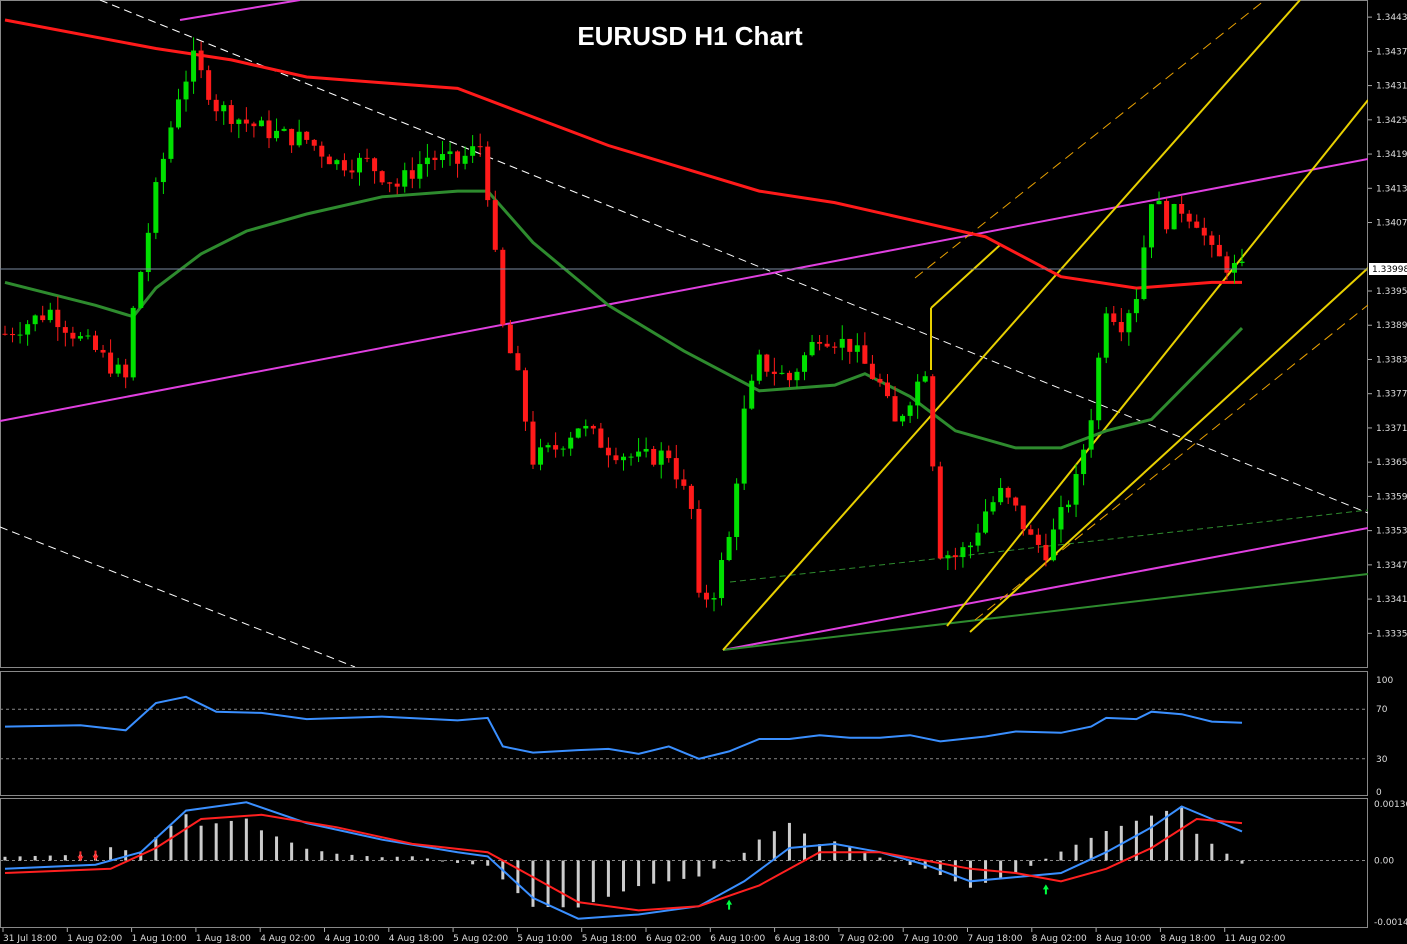 This screenshot has width=1407, height=944. What do you see at coordinates (1391, 326) in the screenshot?
I see `price-tick-label: 1.33895` at bounding box center [1391, 326].